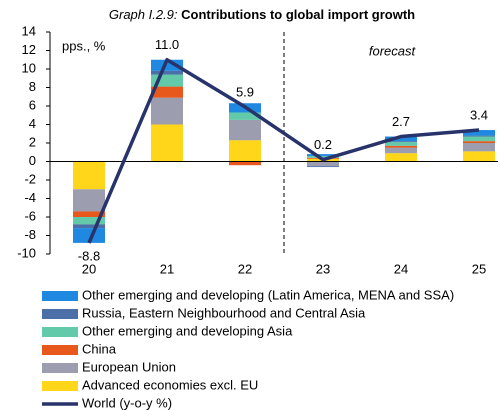 Image resolution: width=500 pixels, height=410 pixels. Describe the element at coordinates (167, 44) in the screenshot. I see `data-label: 11.0` at that location.